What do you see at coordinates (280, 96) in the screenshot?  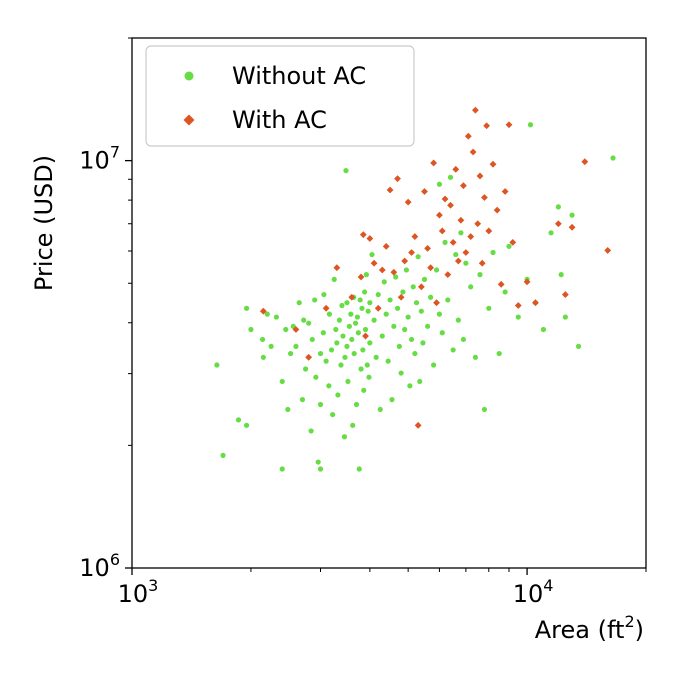 I see `legend-box` at bounding box center [280, 96].